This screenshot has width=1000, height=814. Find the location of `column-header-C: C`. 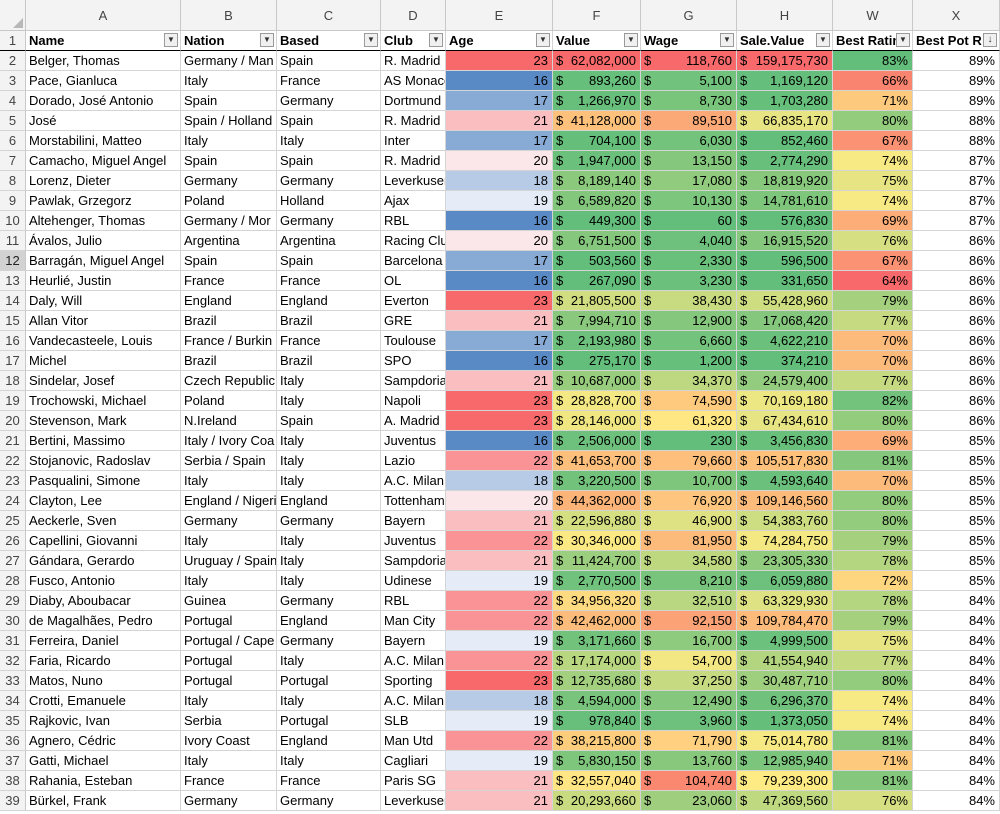

column-header-C: C is located at coordinates (329, 15).